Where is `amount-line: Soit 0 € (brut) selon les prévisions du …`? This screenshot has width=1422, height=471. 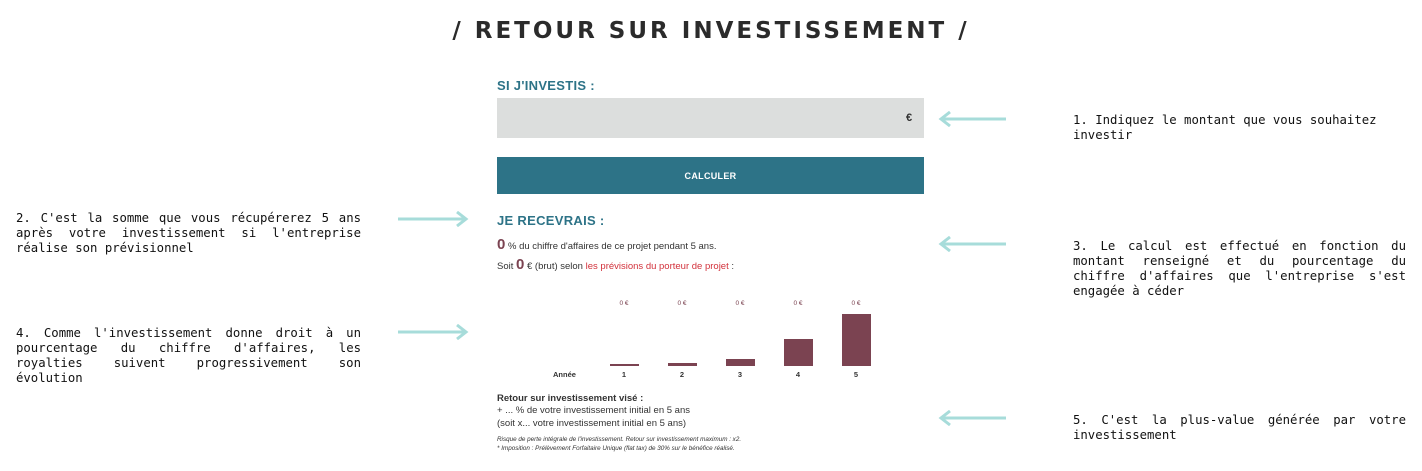 amount-line: Soit 0 € (brut) selon les prévisions du … is located at coordinates (615, 264).